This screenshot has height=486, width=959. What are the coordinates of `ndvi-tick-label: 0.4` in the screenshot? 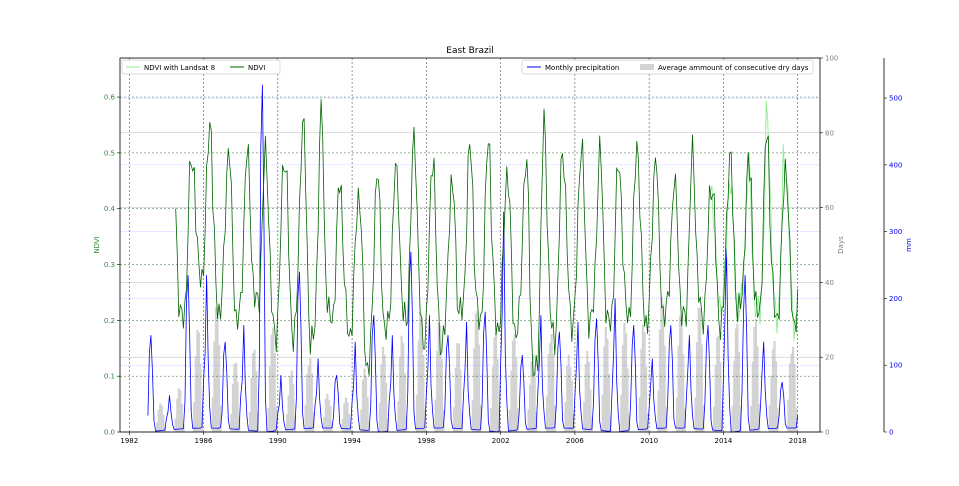 It's located at (110, 209).